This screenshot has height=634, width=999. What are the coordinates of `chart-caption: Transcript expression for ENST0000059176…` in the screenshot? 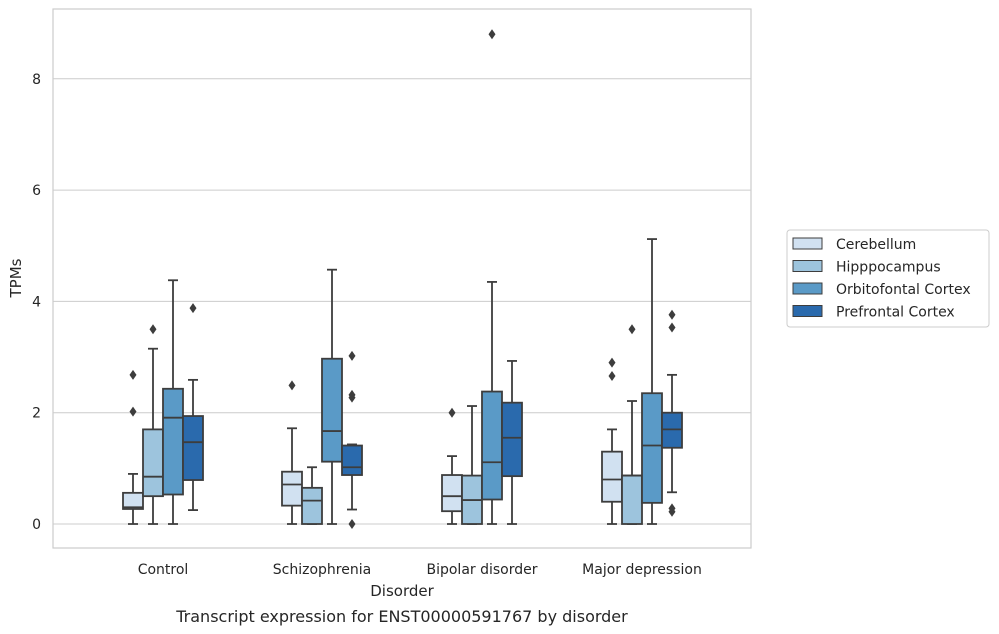 It's located at (401, 616).